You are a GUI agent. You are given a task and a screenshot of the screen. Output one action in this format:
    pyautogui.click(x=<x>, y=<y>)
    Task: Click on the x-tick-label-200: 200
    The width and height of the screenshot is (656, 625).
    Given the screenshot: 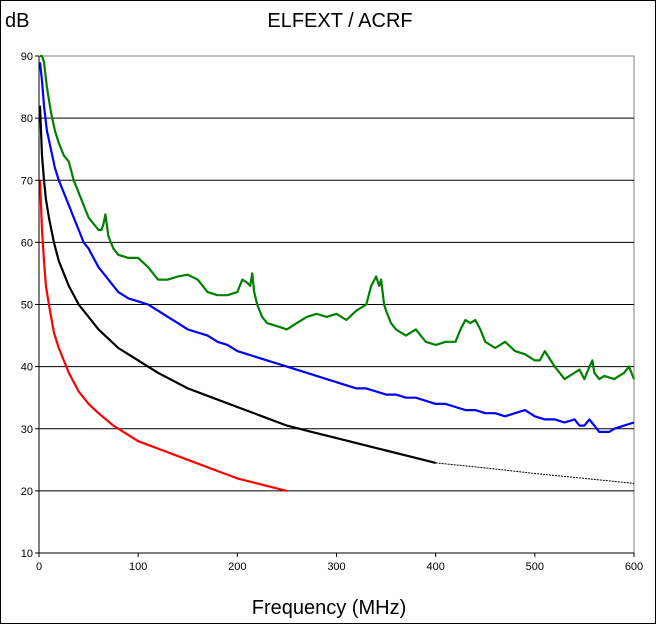 What is the action you would take?
    pyautogui.click(x=237, y=567)
    